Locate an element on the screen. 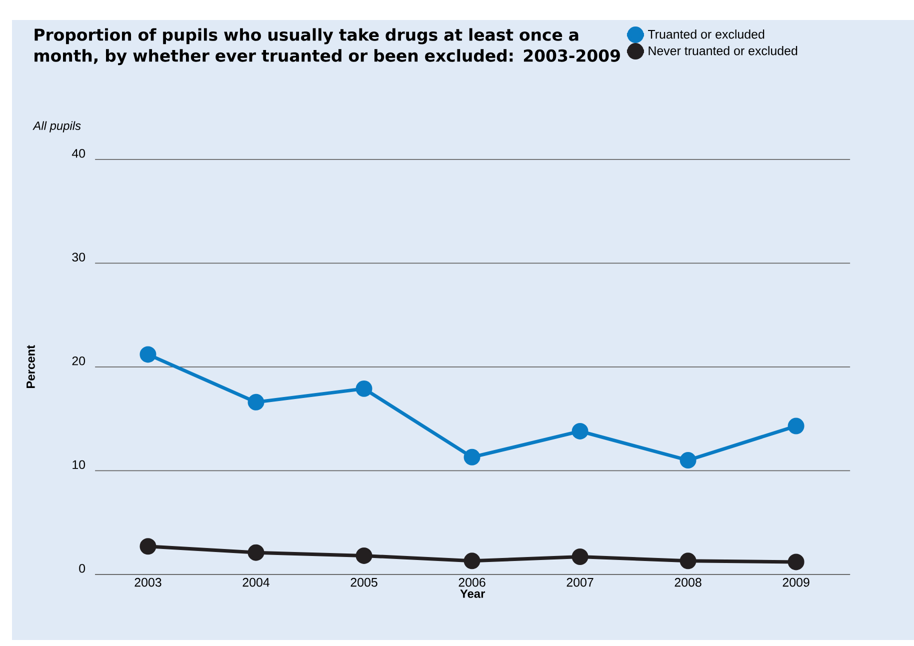  chart-title: Proportion of pupils who usually take drugs at least once a month, by whether ever truanted or been excluded: 2003-2009 is located at coordinates (327, 47).